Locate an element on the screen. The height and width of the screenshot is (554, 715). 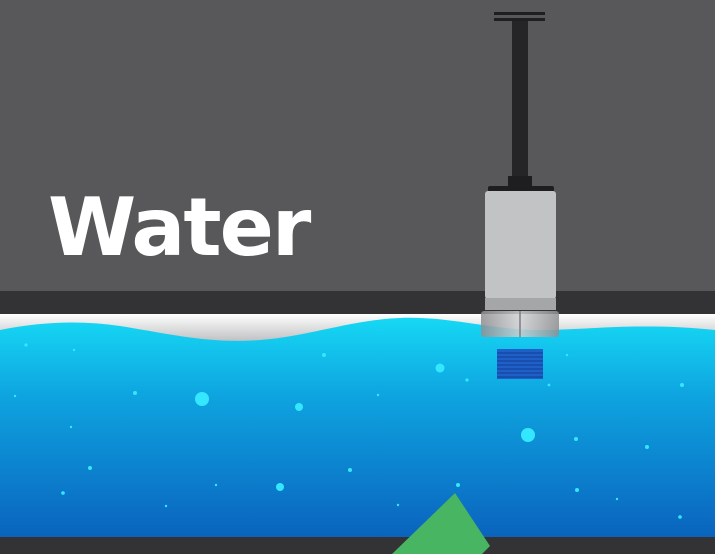
sensor-thread-lines is located at coordinates (520, 365).